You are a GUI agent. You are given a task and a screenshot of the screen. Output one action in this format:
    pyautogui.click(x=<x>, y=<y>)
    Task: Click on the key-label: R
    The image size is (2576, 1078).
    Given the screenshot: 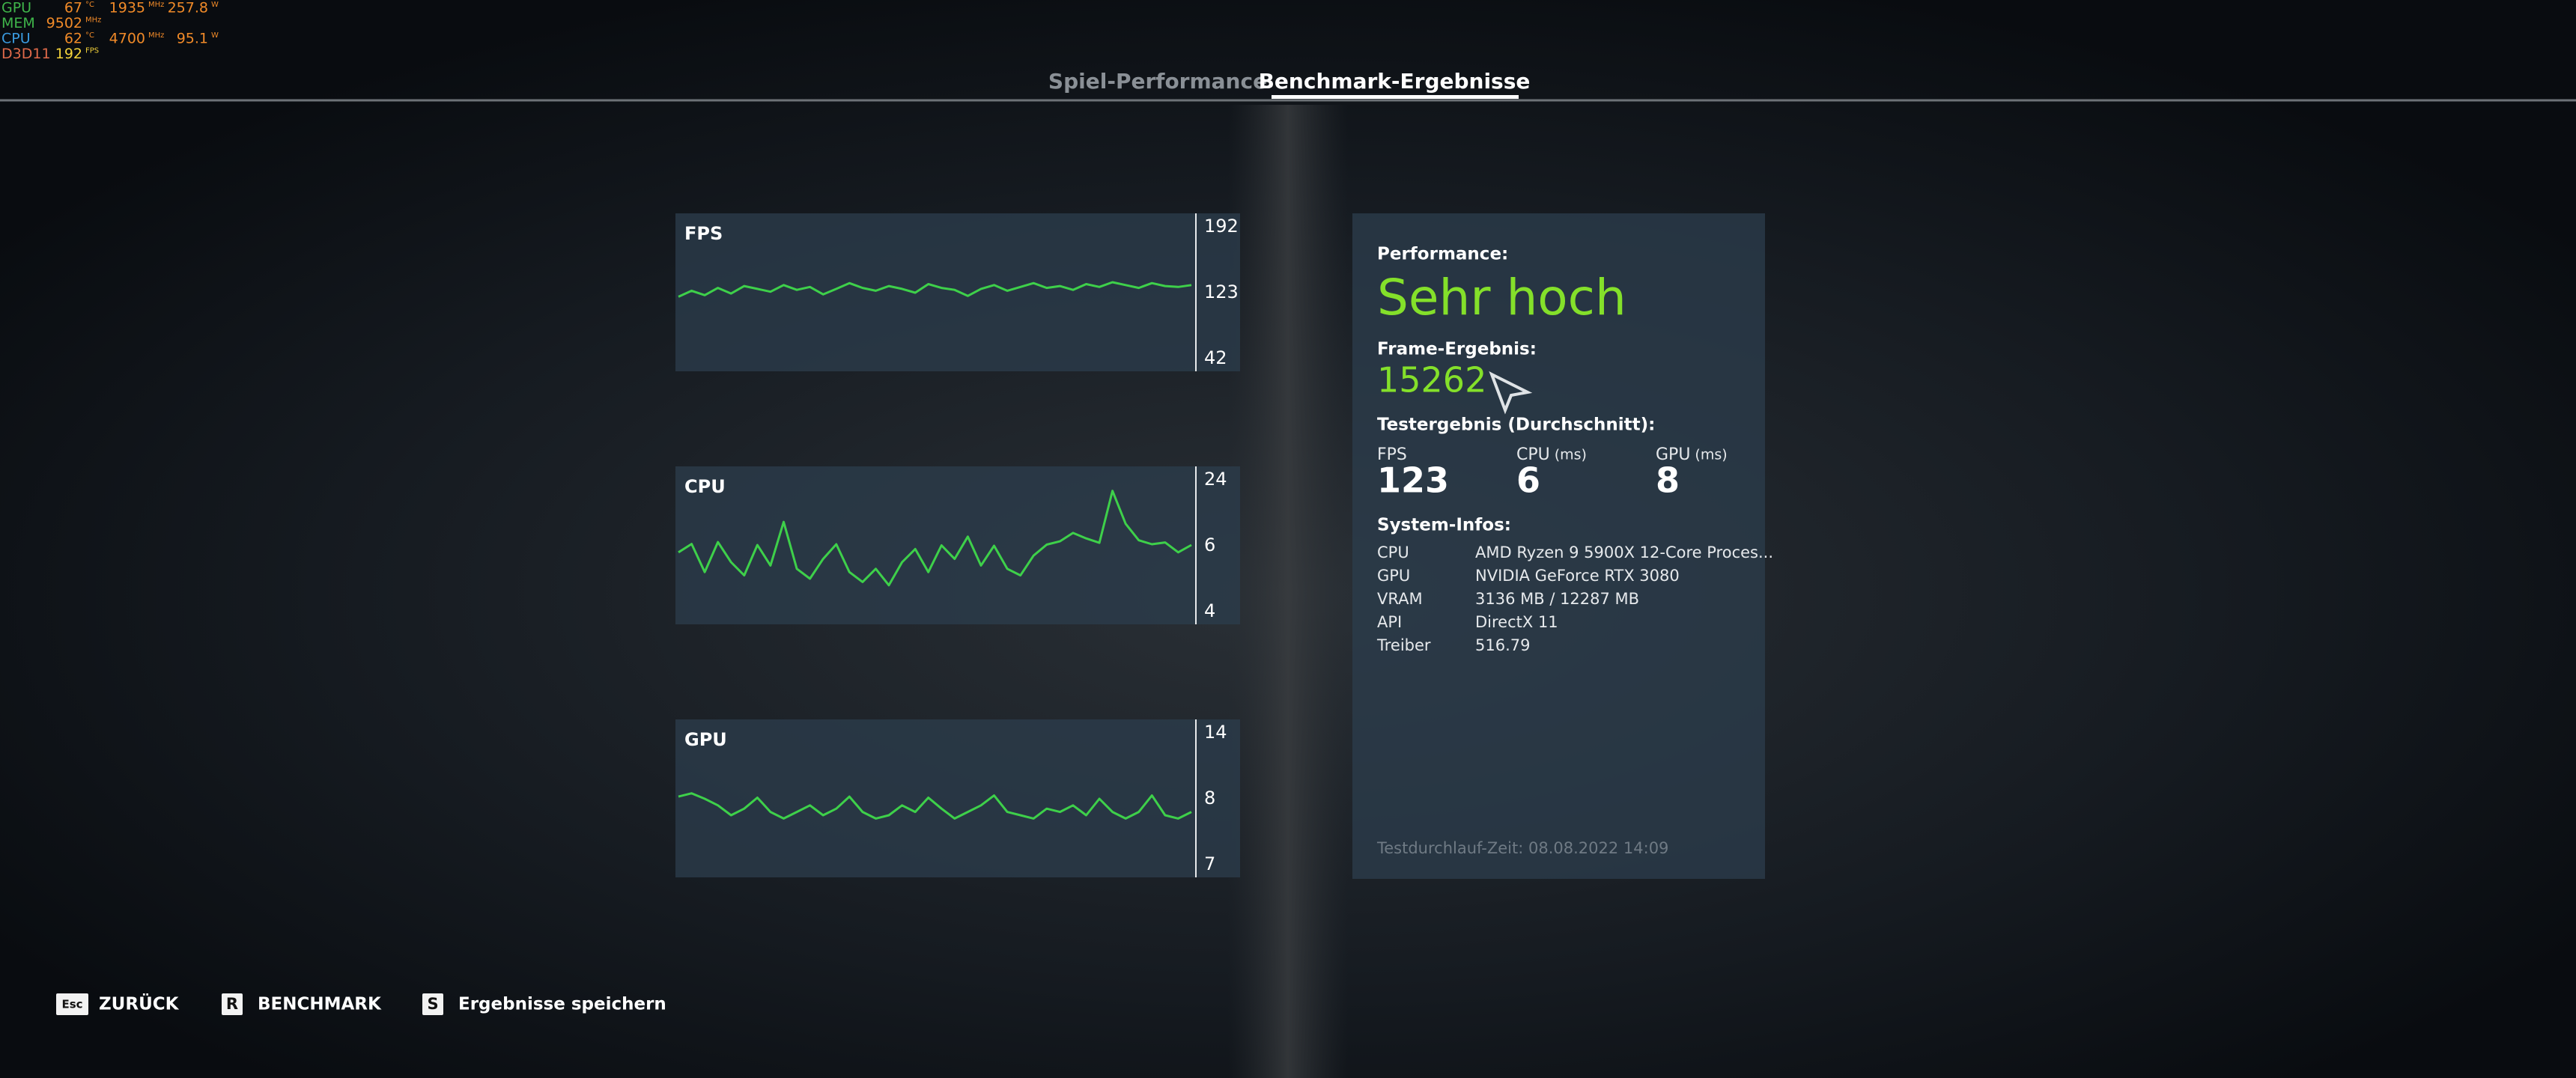 What is the action you would take?
    pyautogui.click(x=232, y=1004)
    